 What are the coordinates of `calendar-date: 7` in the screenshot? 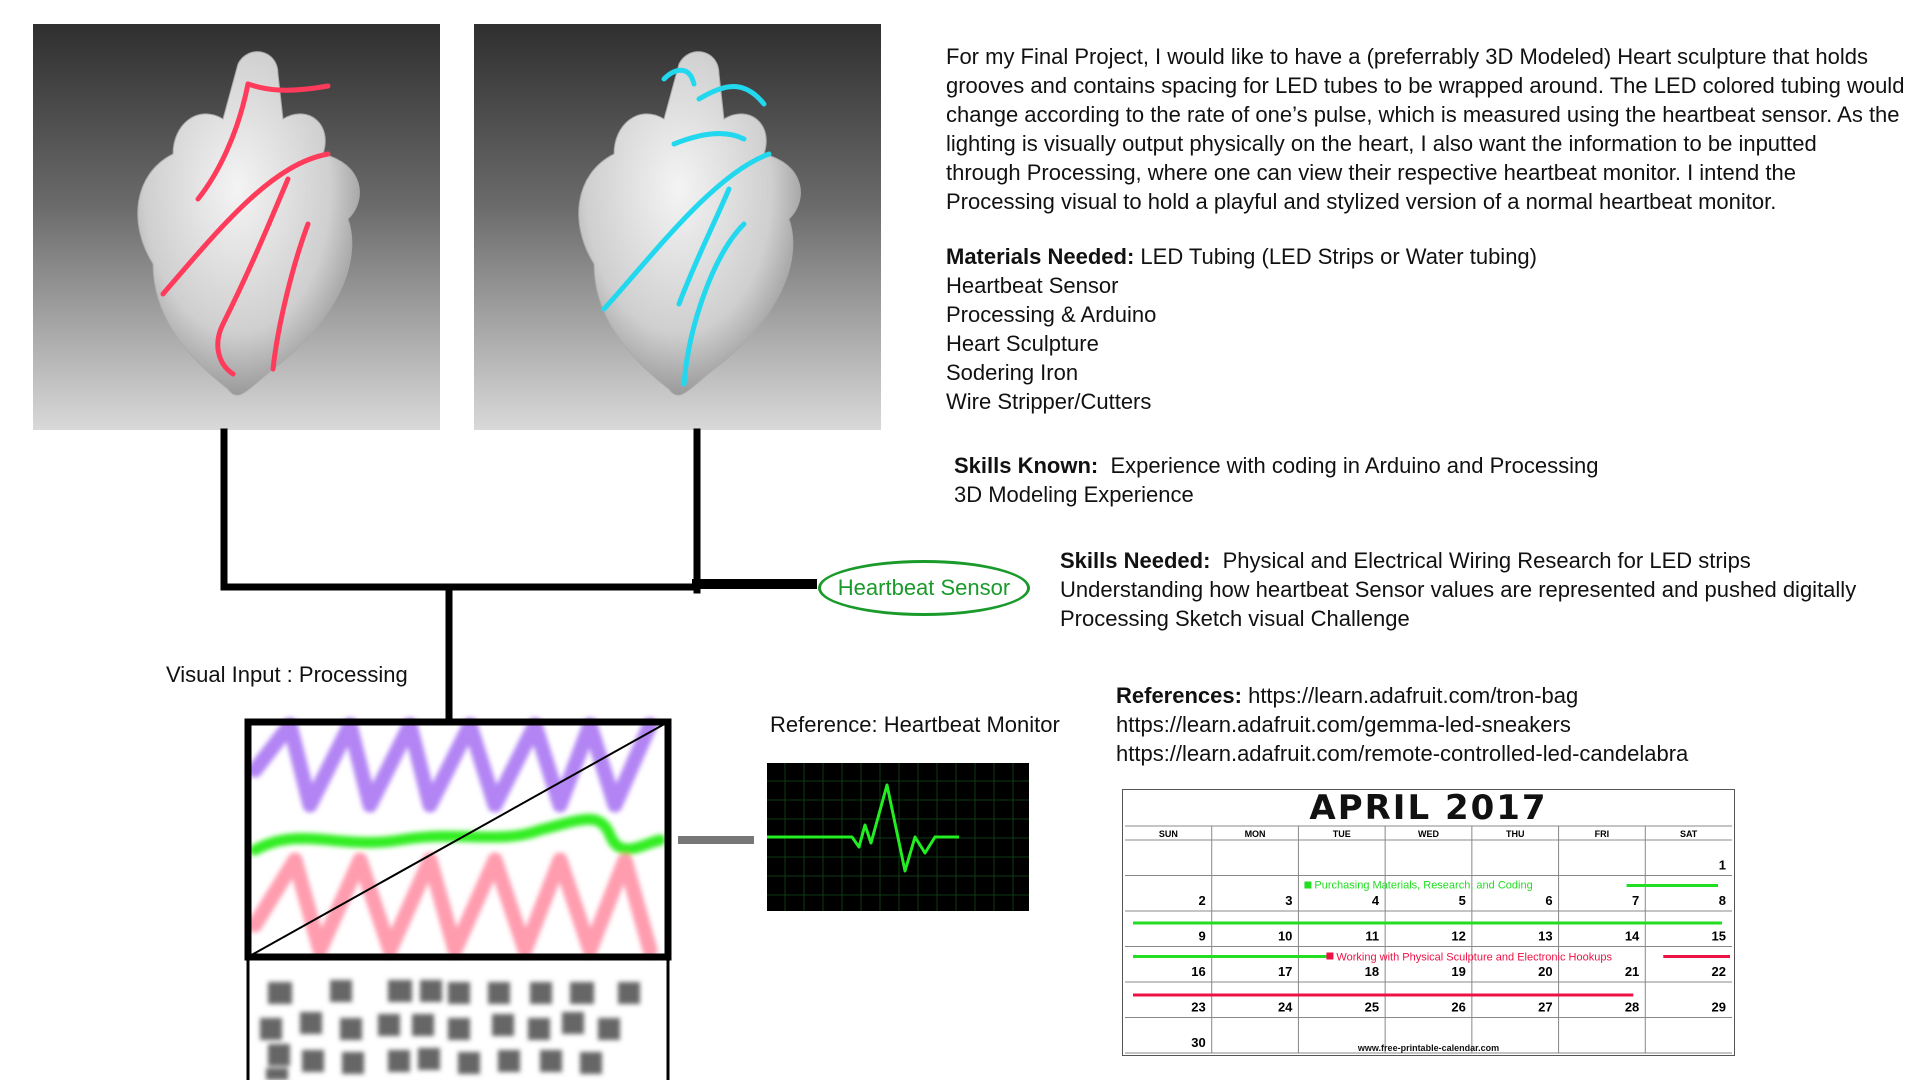 It's located at (1635, 900).